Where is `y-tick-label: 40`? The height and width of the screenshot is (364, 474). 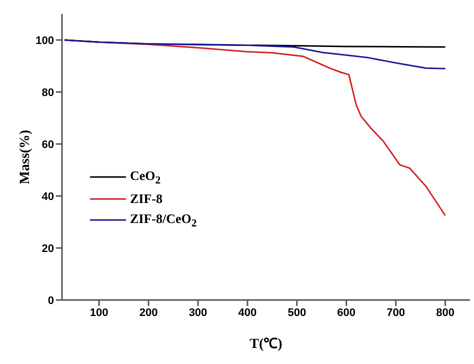
y-tick-label: 40 is located at coordinates (48, 196).